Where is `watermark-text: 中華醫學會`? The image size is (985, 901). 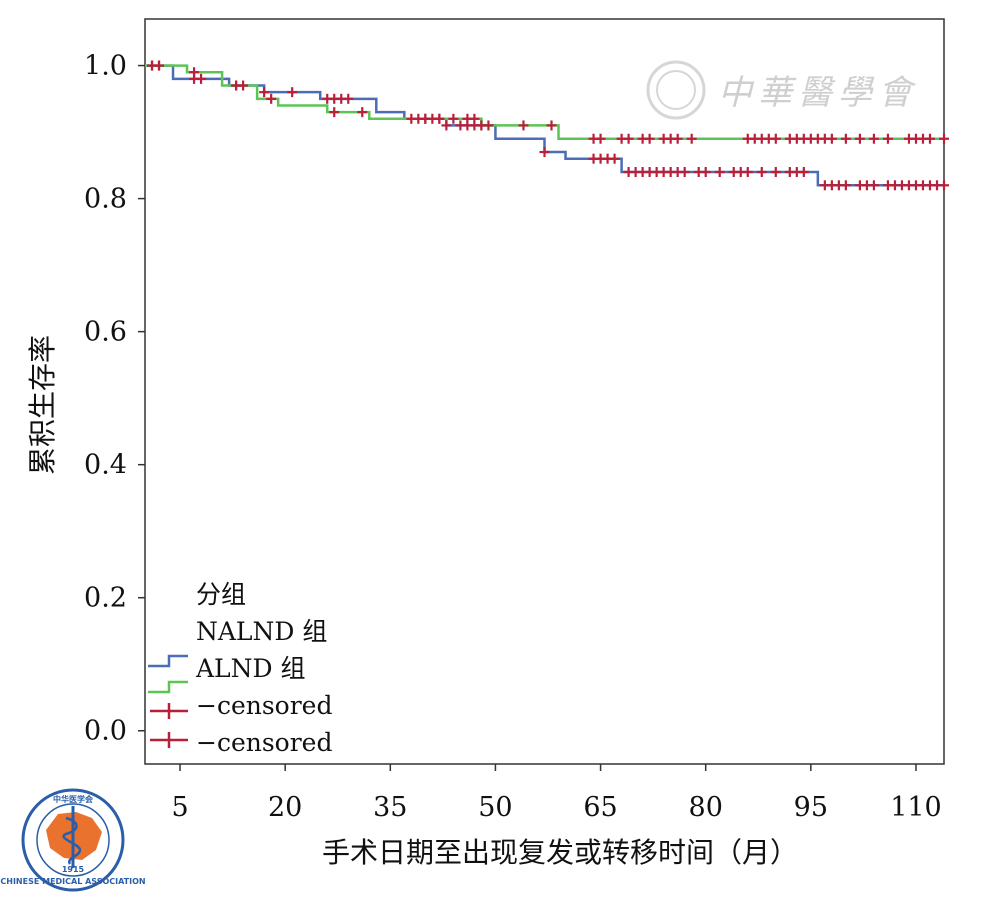
watermark-text: 中華醫學會 is located at coordinates (818, 93).